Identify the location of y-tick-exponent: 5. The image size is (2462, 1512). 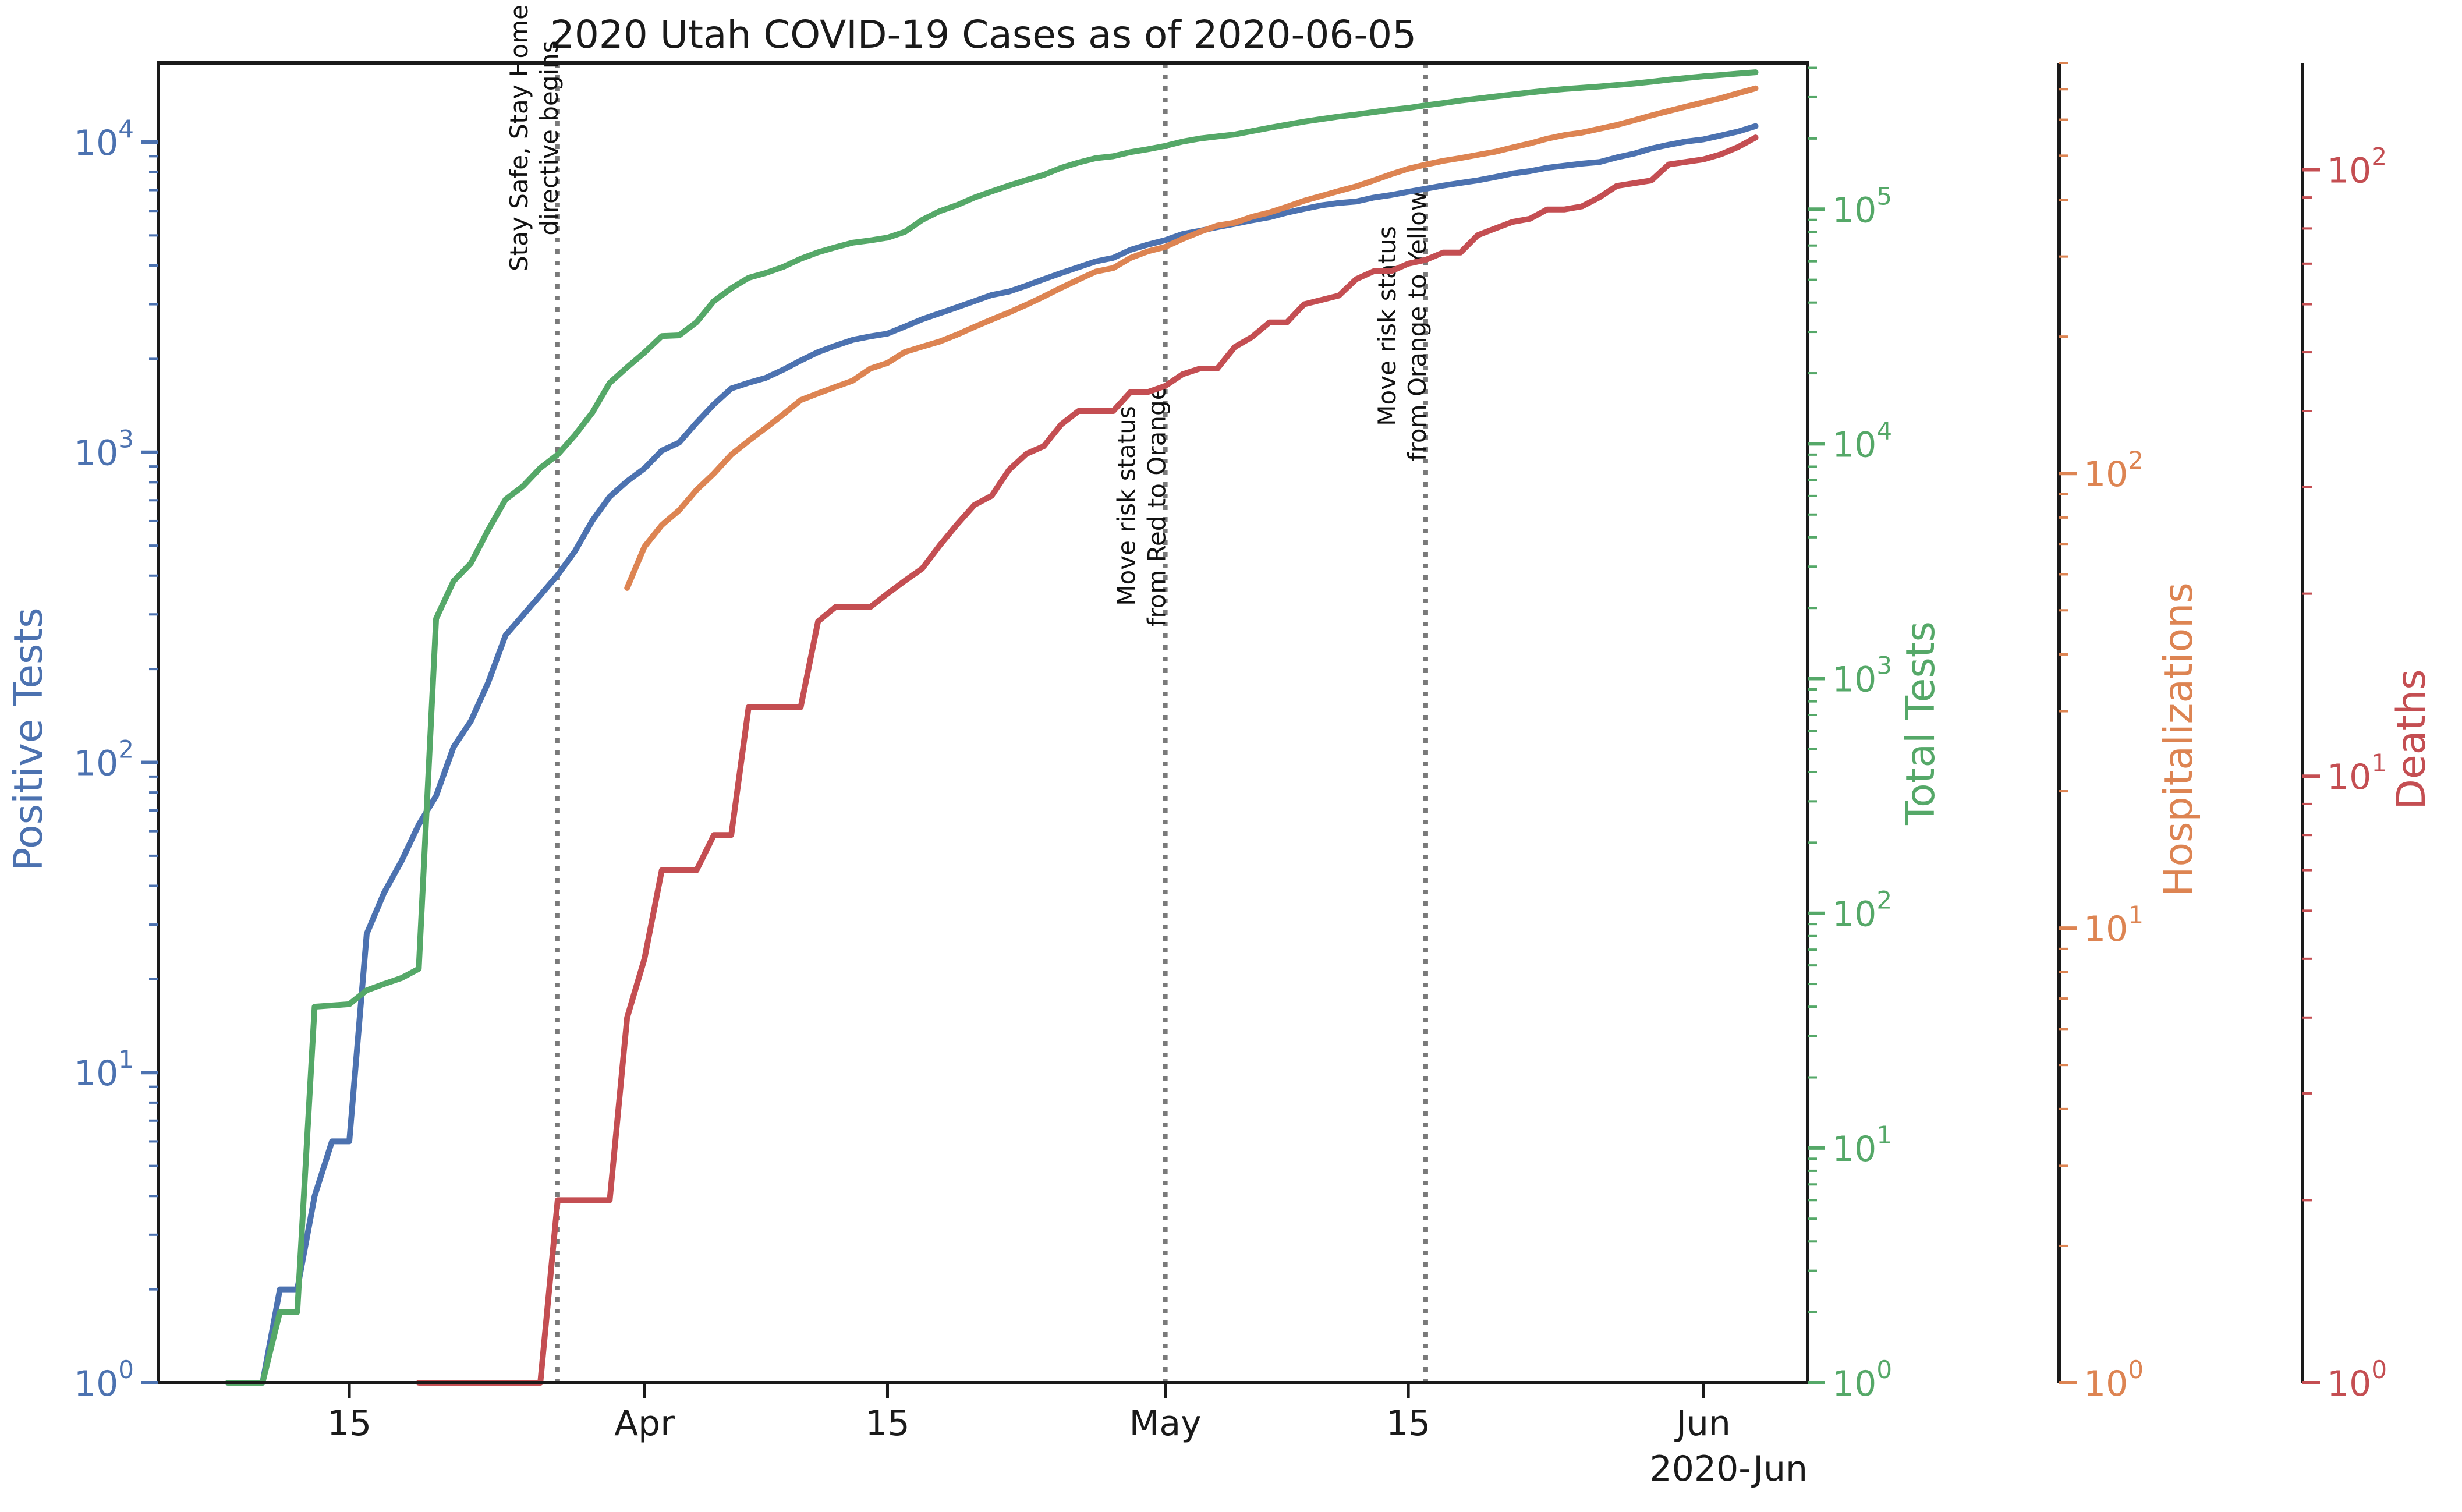
(1884, 196).